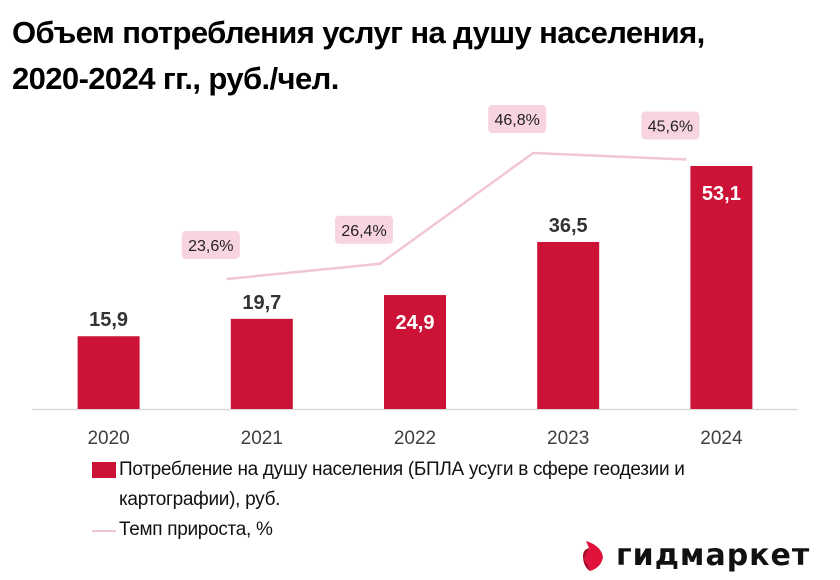 The width and height of the screenshot is (840, 580). Describe the element at coordinates (175, 78) in the screenshot. I see `chart-title-line-2: 2020-2024 гг., руб./чел.` at that location.